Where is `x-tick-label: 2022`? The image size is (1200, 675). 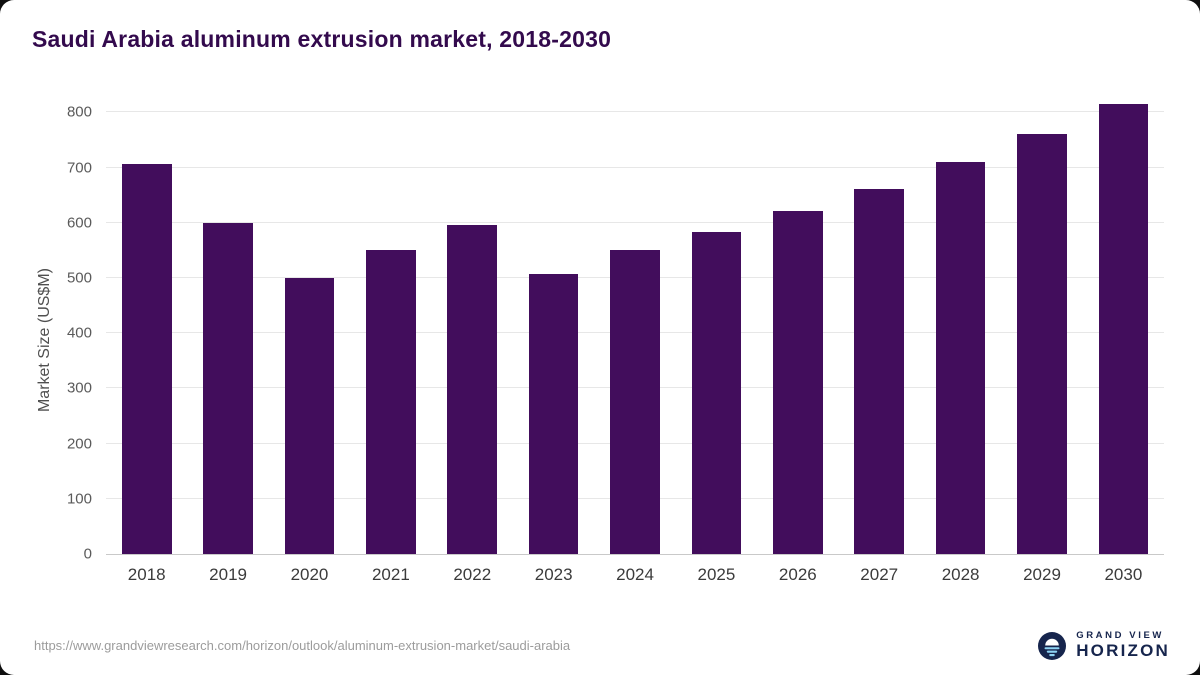
x-tick-label: 2022 is located at coordinates (472, 574).